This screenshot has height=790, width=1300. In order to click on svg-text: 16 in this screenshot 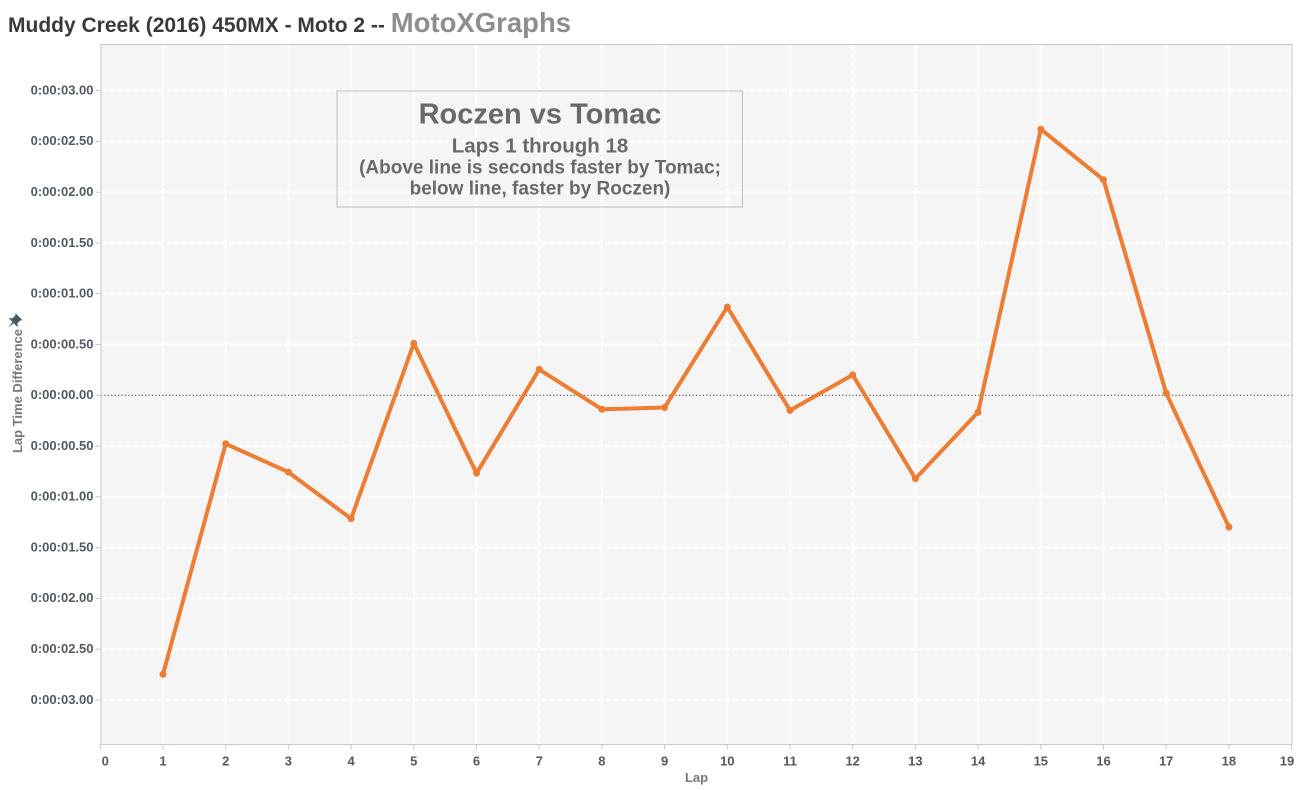, I will do `click(1103, 761)`.